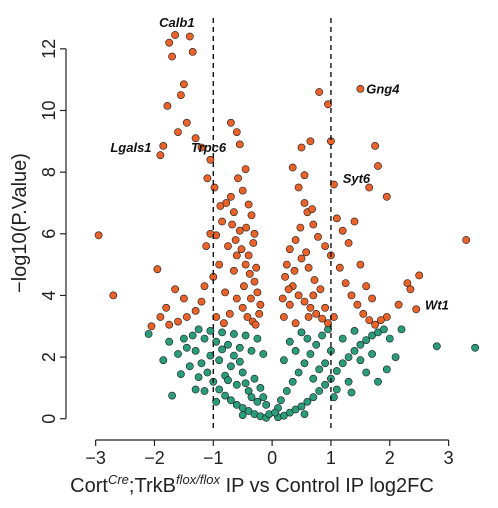  What do you see at coordinates (327, 486) in the screenshot?
I see `x-axis-title-suffix: IP vs Control IP log2FC` at bounding box center [327, 486].